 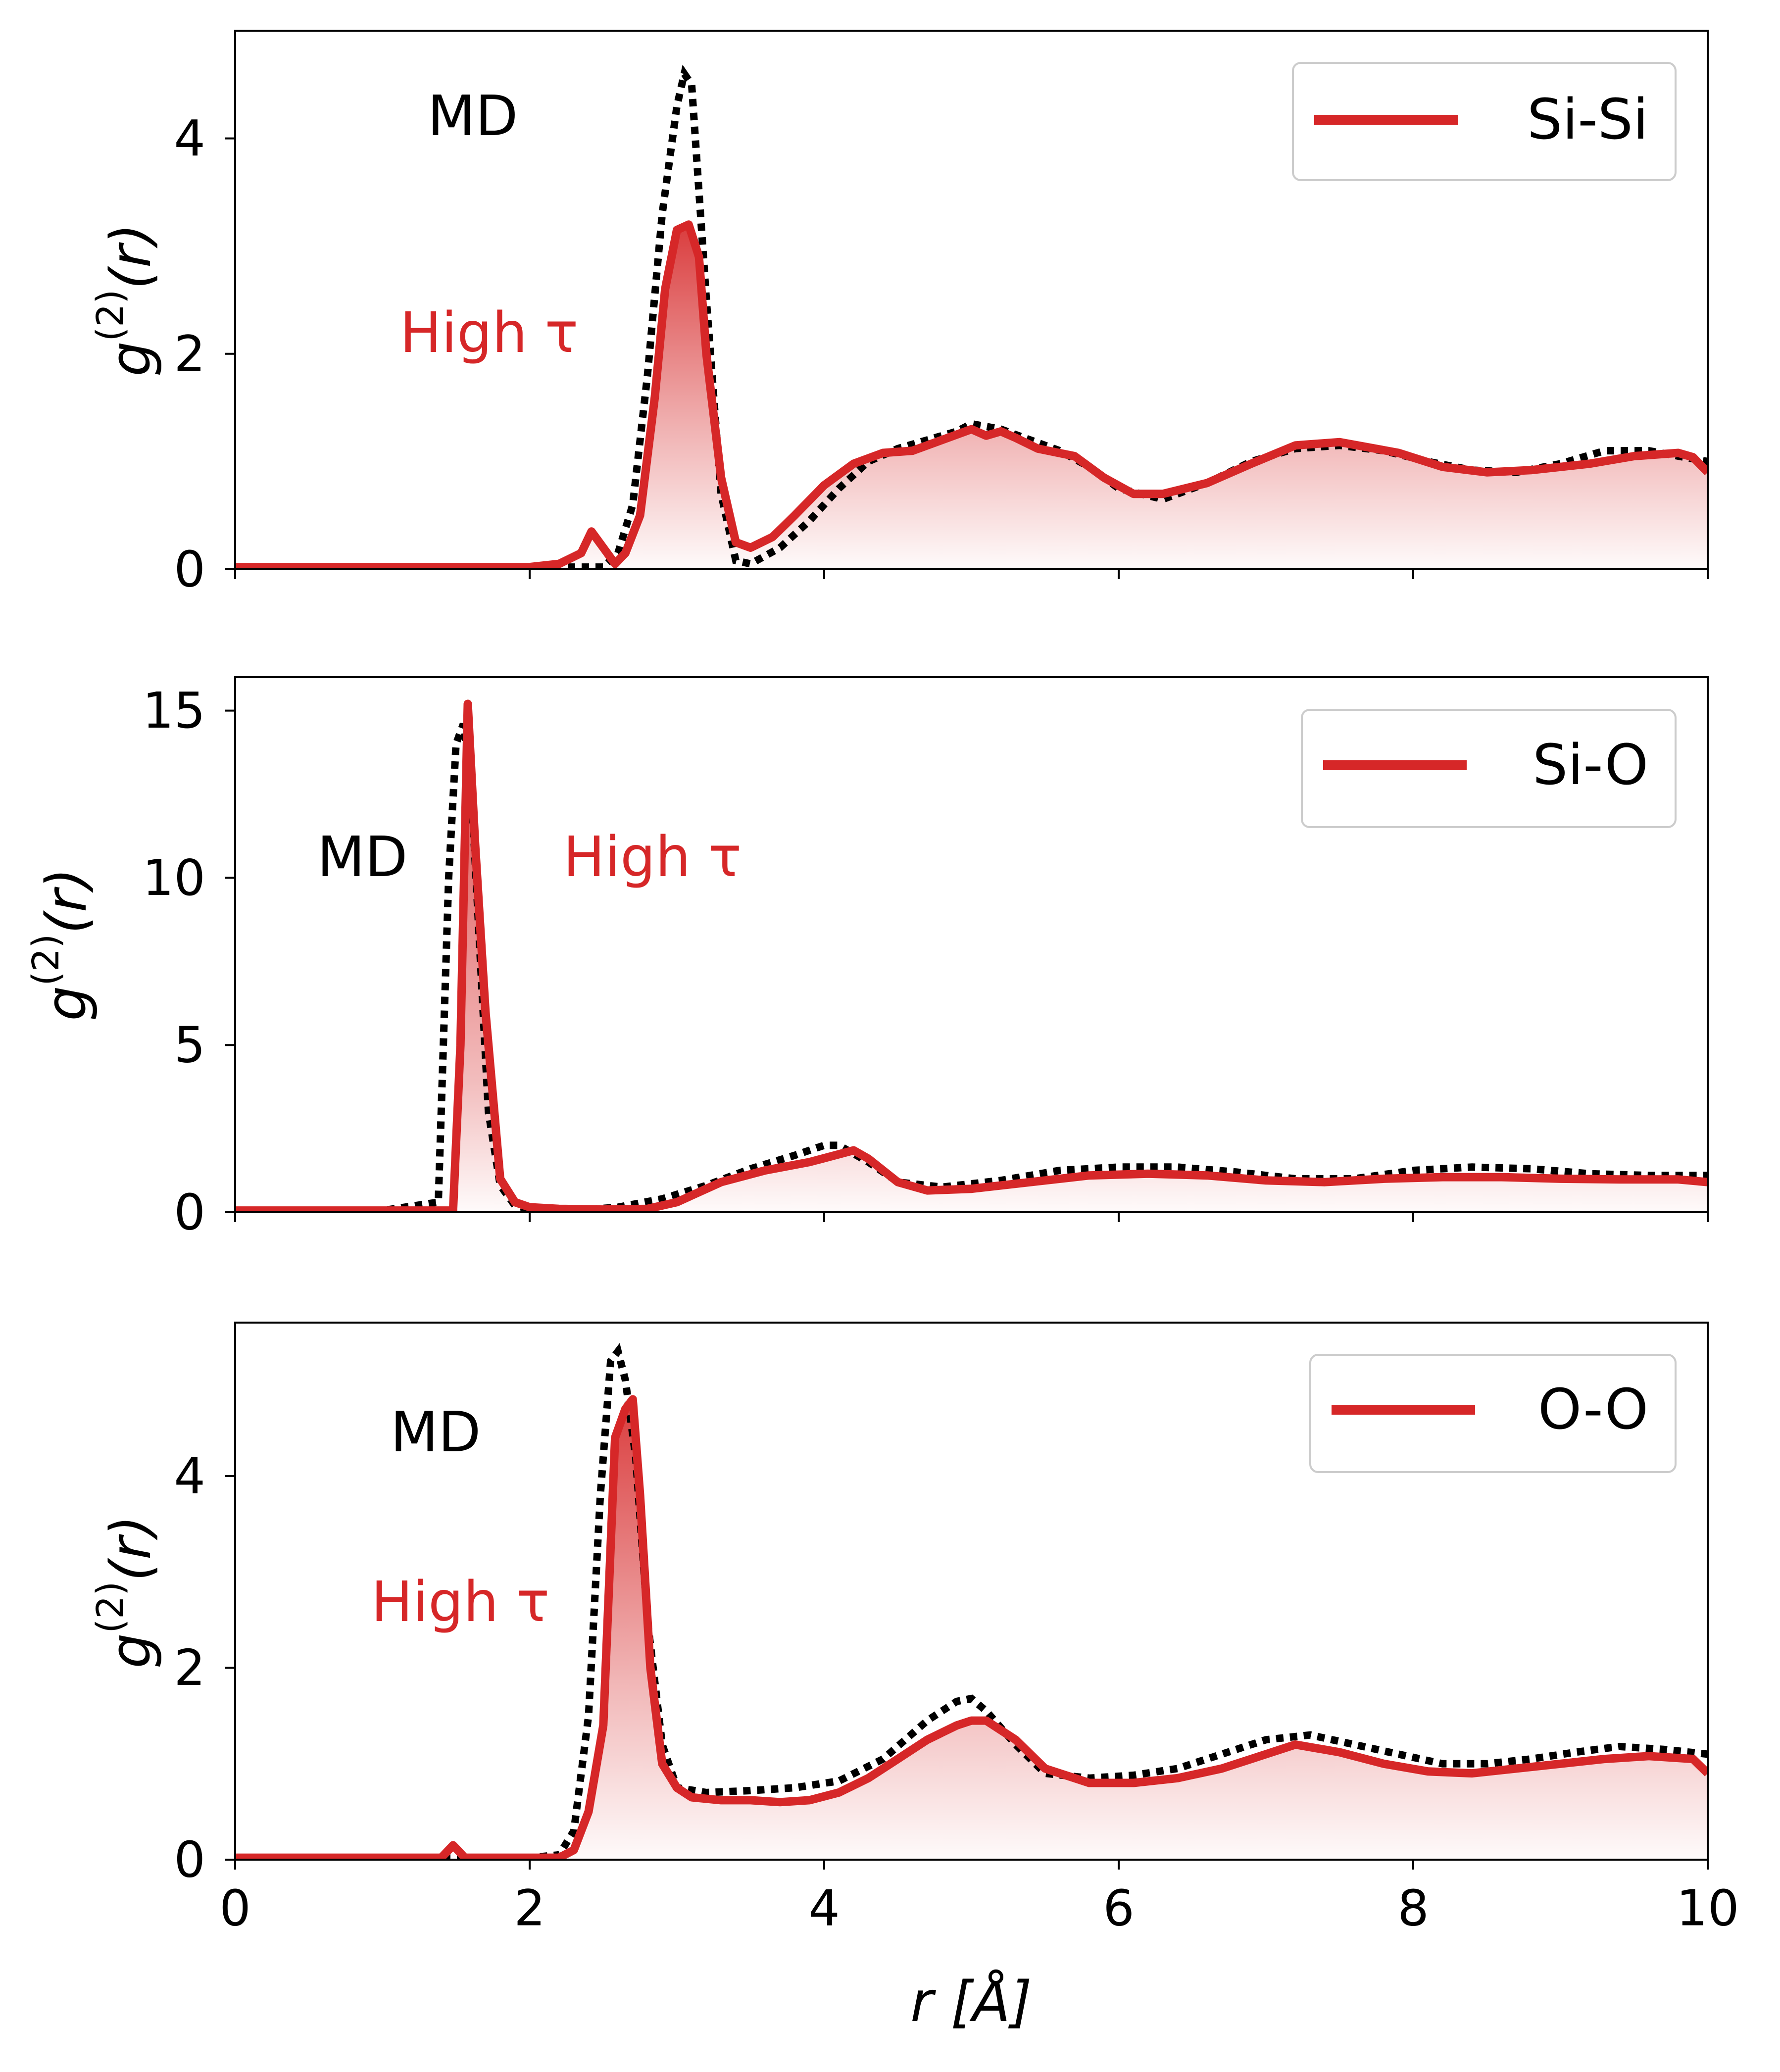 I want to click on ytick-label: 15, so click(x=174, y=711).